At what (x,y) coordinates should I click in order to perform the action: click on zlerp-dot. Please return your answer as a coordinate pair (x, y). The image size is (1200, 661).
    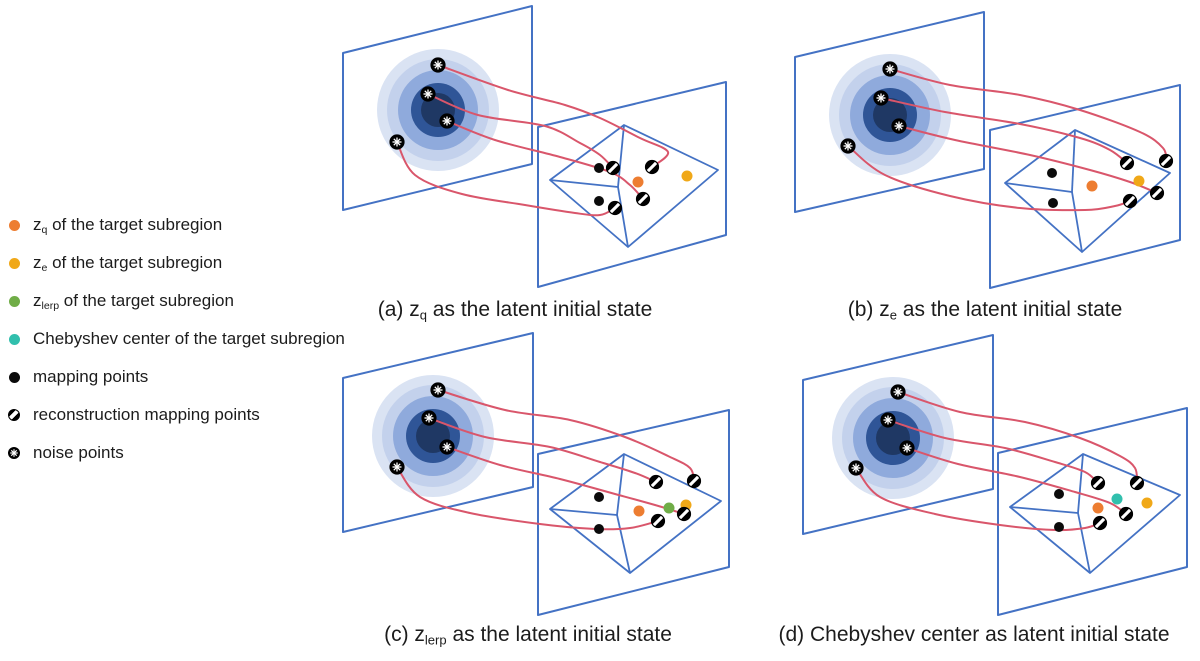
    Looking at the image, I should click on (669, 508).